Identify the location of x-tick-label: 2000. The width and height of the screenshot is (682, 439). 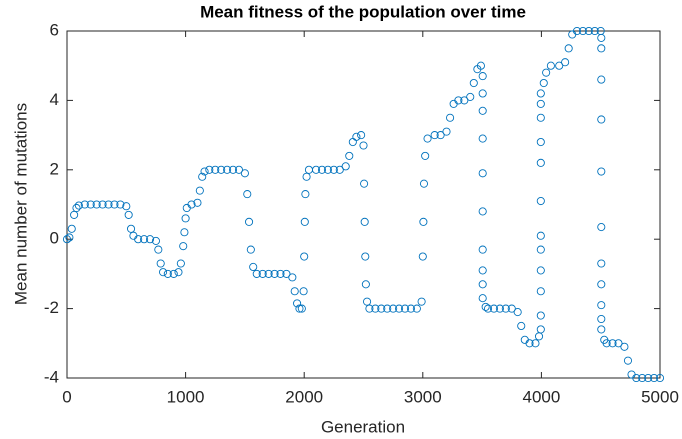
(304, 396).